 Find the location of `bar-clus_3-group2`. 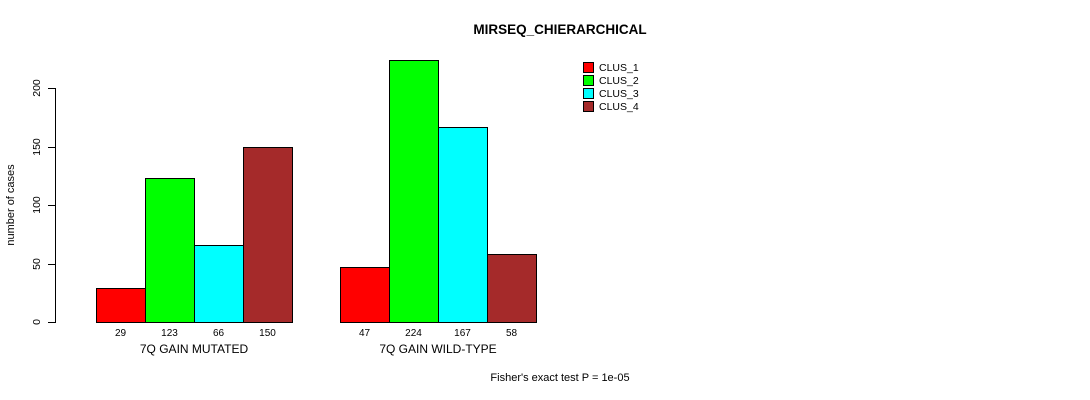

bar-clus_3-group2 is located at coordinates (463, 224).